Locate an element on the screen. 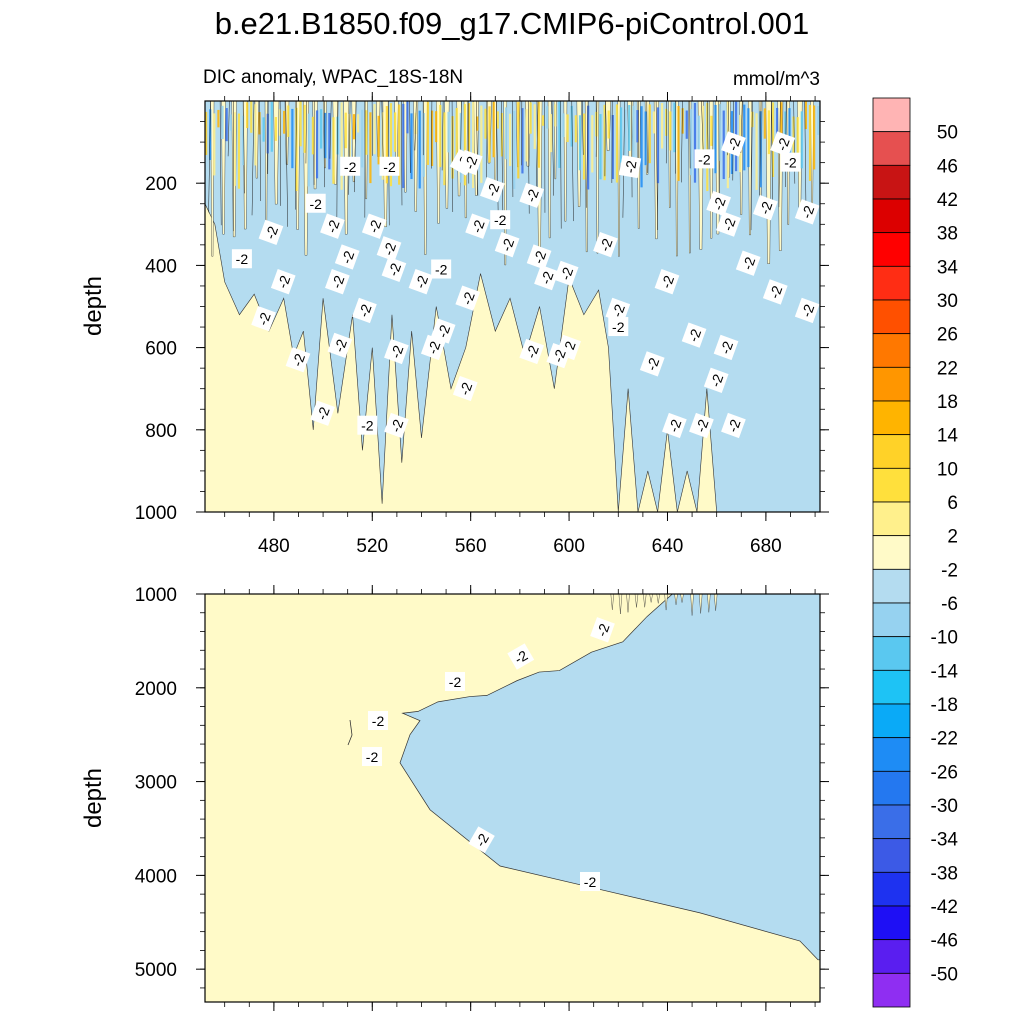 Image resolution: width=1024 pixels, height=1024 pixels. colorbar-label: 14 is located at coordinates (948, 436).